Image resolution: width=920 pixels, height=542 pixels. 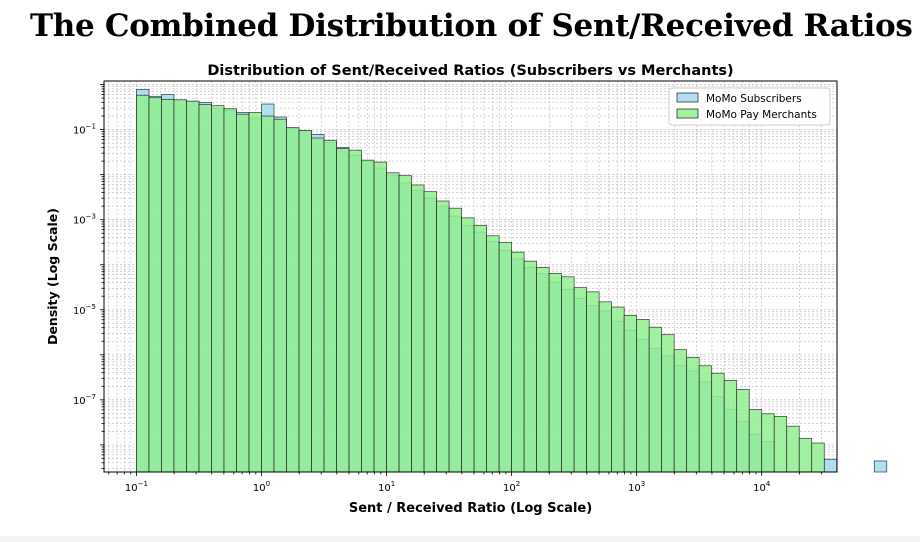 What do you see at coordinates (84, 220) in the screenshot?
I see `y-tick-label: 10⁻³` at bounding box center [84, 220].